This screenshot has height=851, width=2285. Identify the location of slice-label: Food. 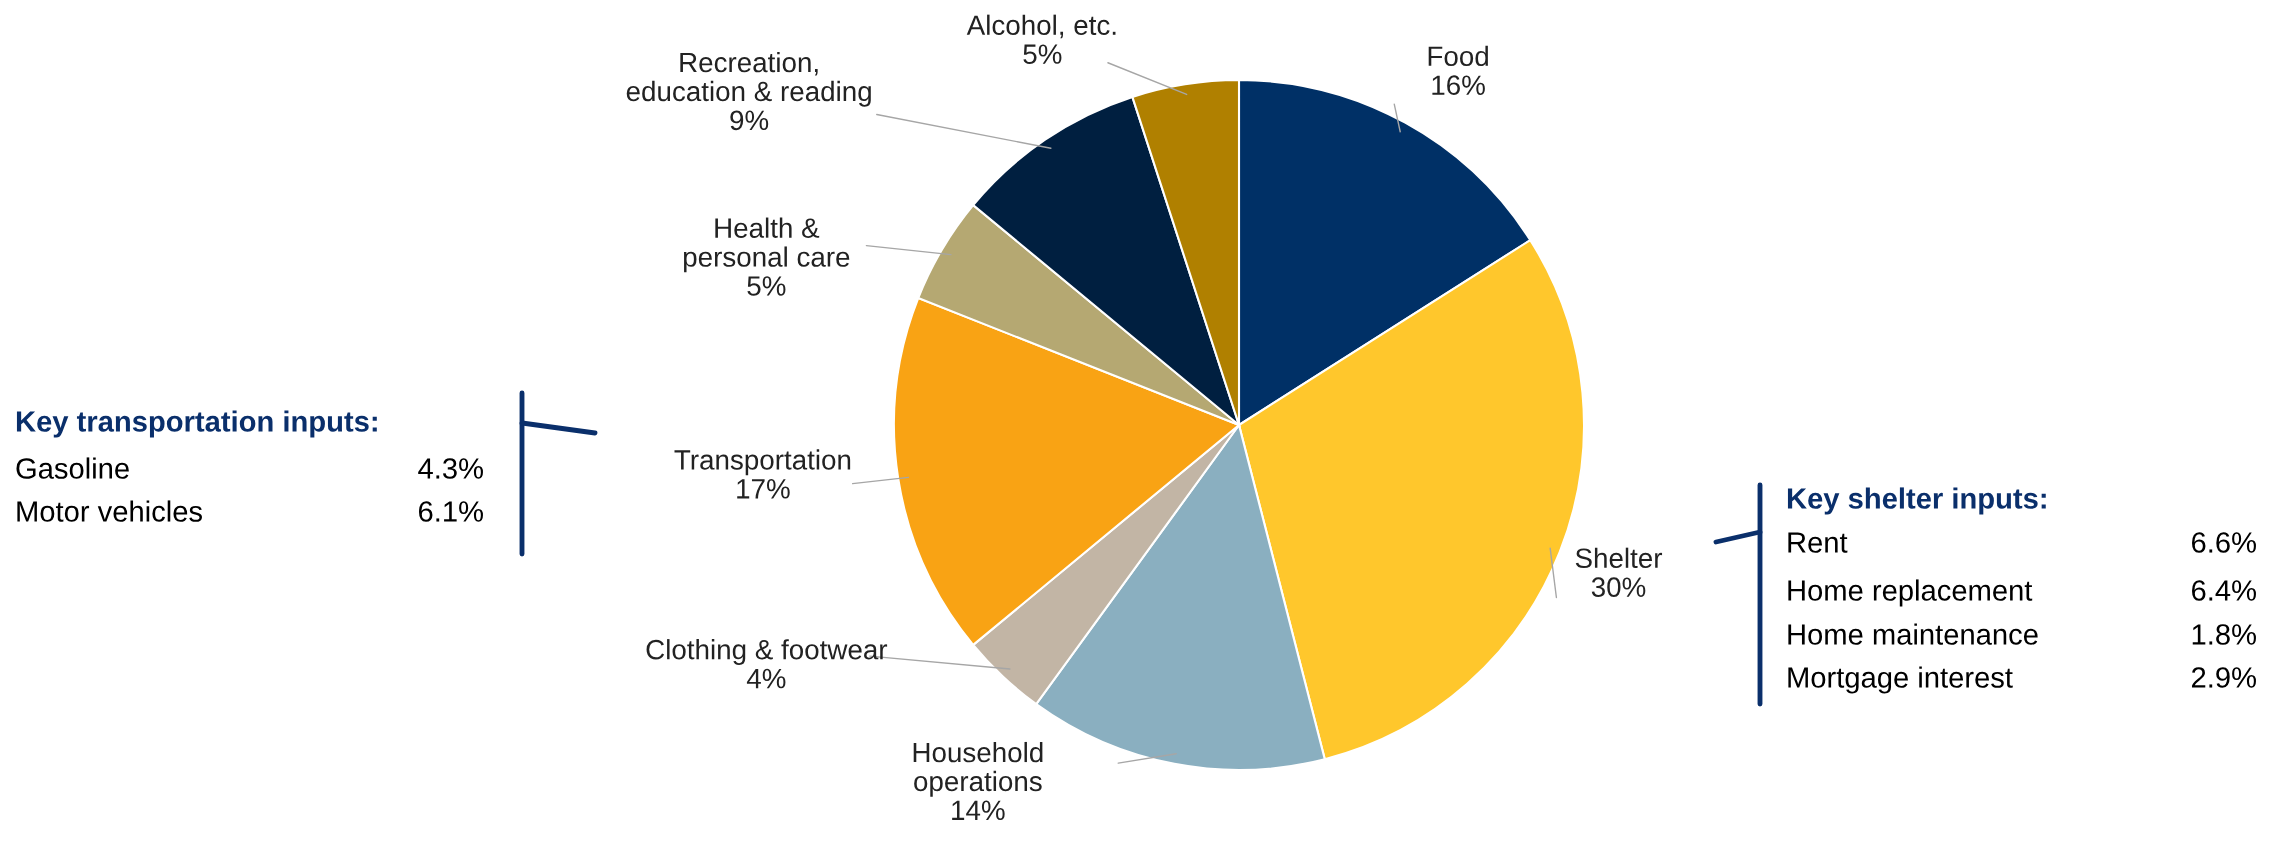
(1458, 56).